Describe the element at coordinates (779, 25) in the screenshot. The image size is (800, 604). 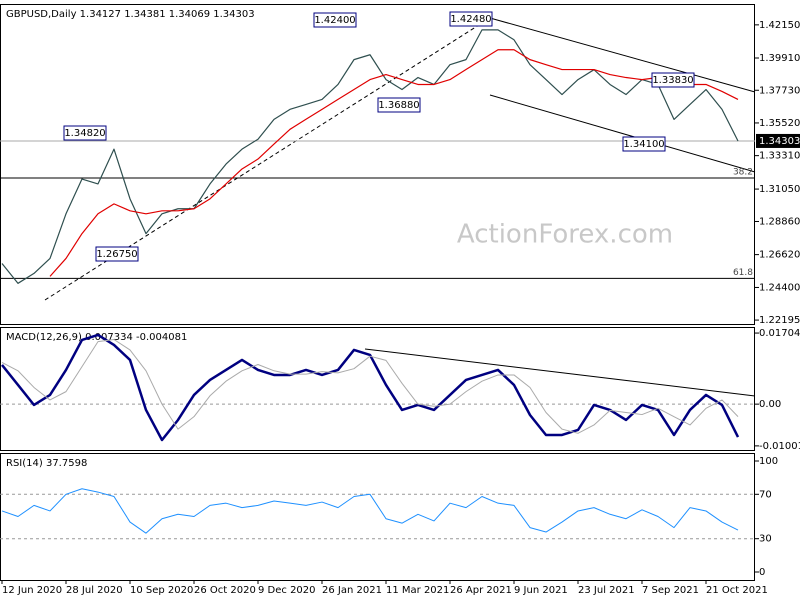
I see `y-tick-label: 1.42150` at that location.